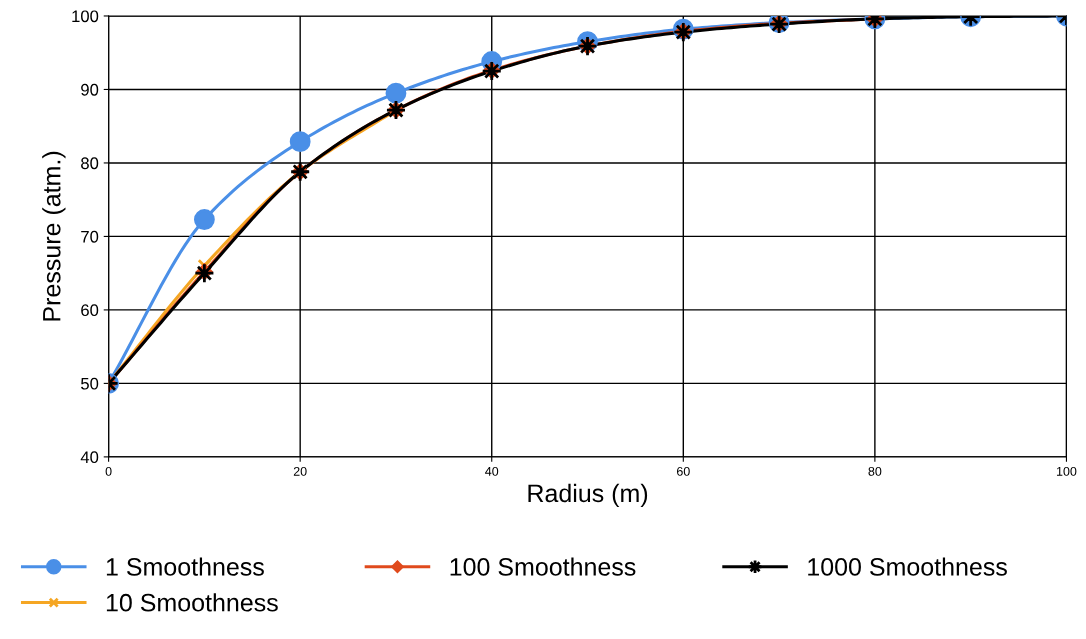 The width and height of the screenshot is (1086, 639). I want to click on y-tick-label: 60, so click(90, 310).